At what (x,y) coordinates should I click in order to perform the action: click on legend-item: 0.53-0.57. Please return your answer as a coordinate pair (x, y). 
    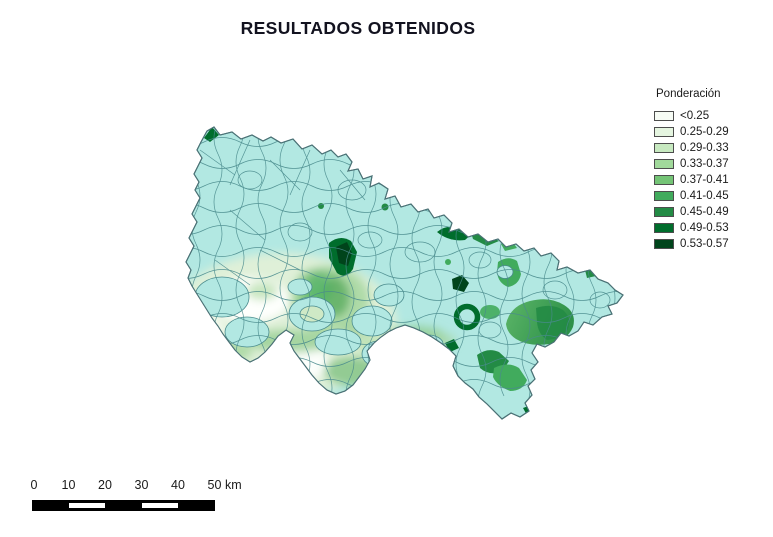
    Looking at the image, I should click on (713, 244).